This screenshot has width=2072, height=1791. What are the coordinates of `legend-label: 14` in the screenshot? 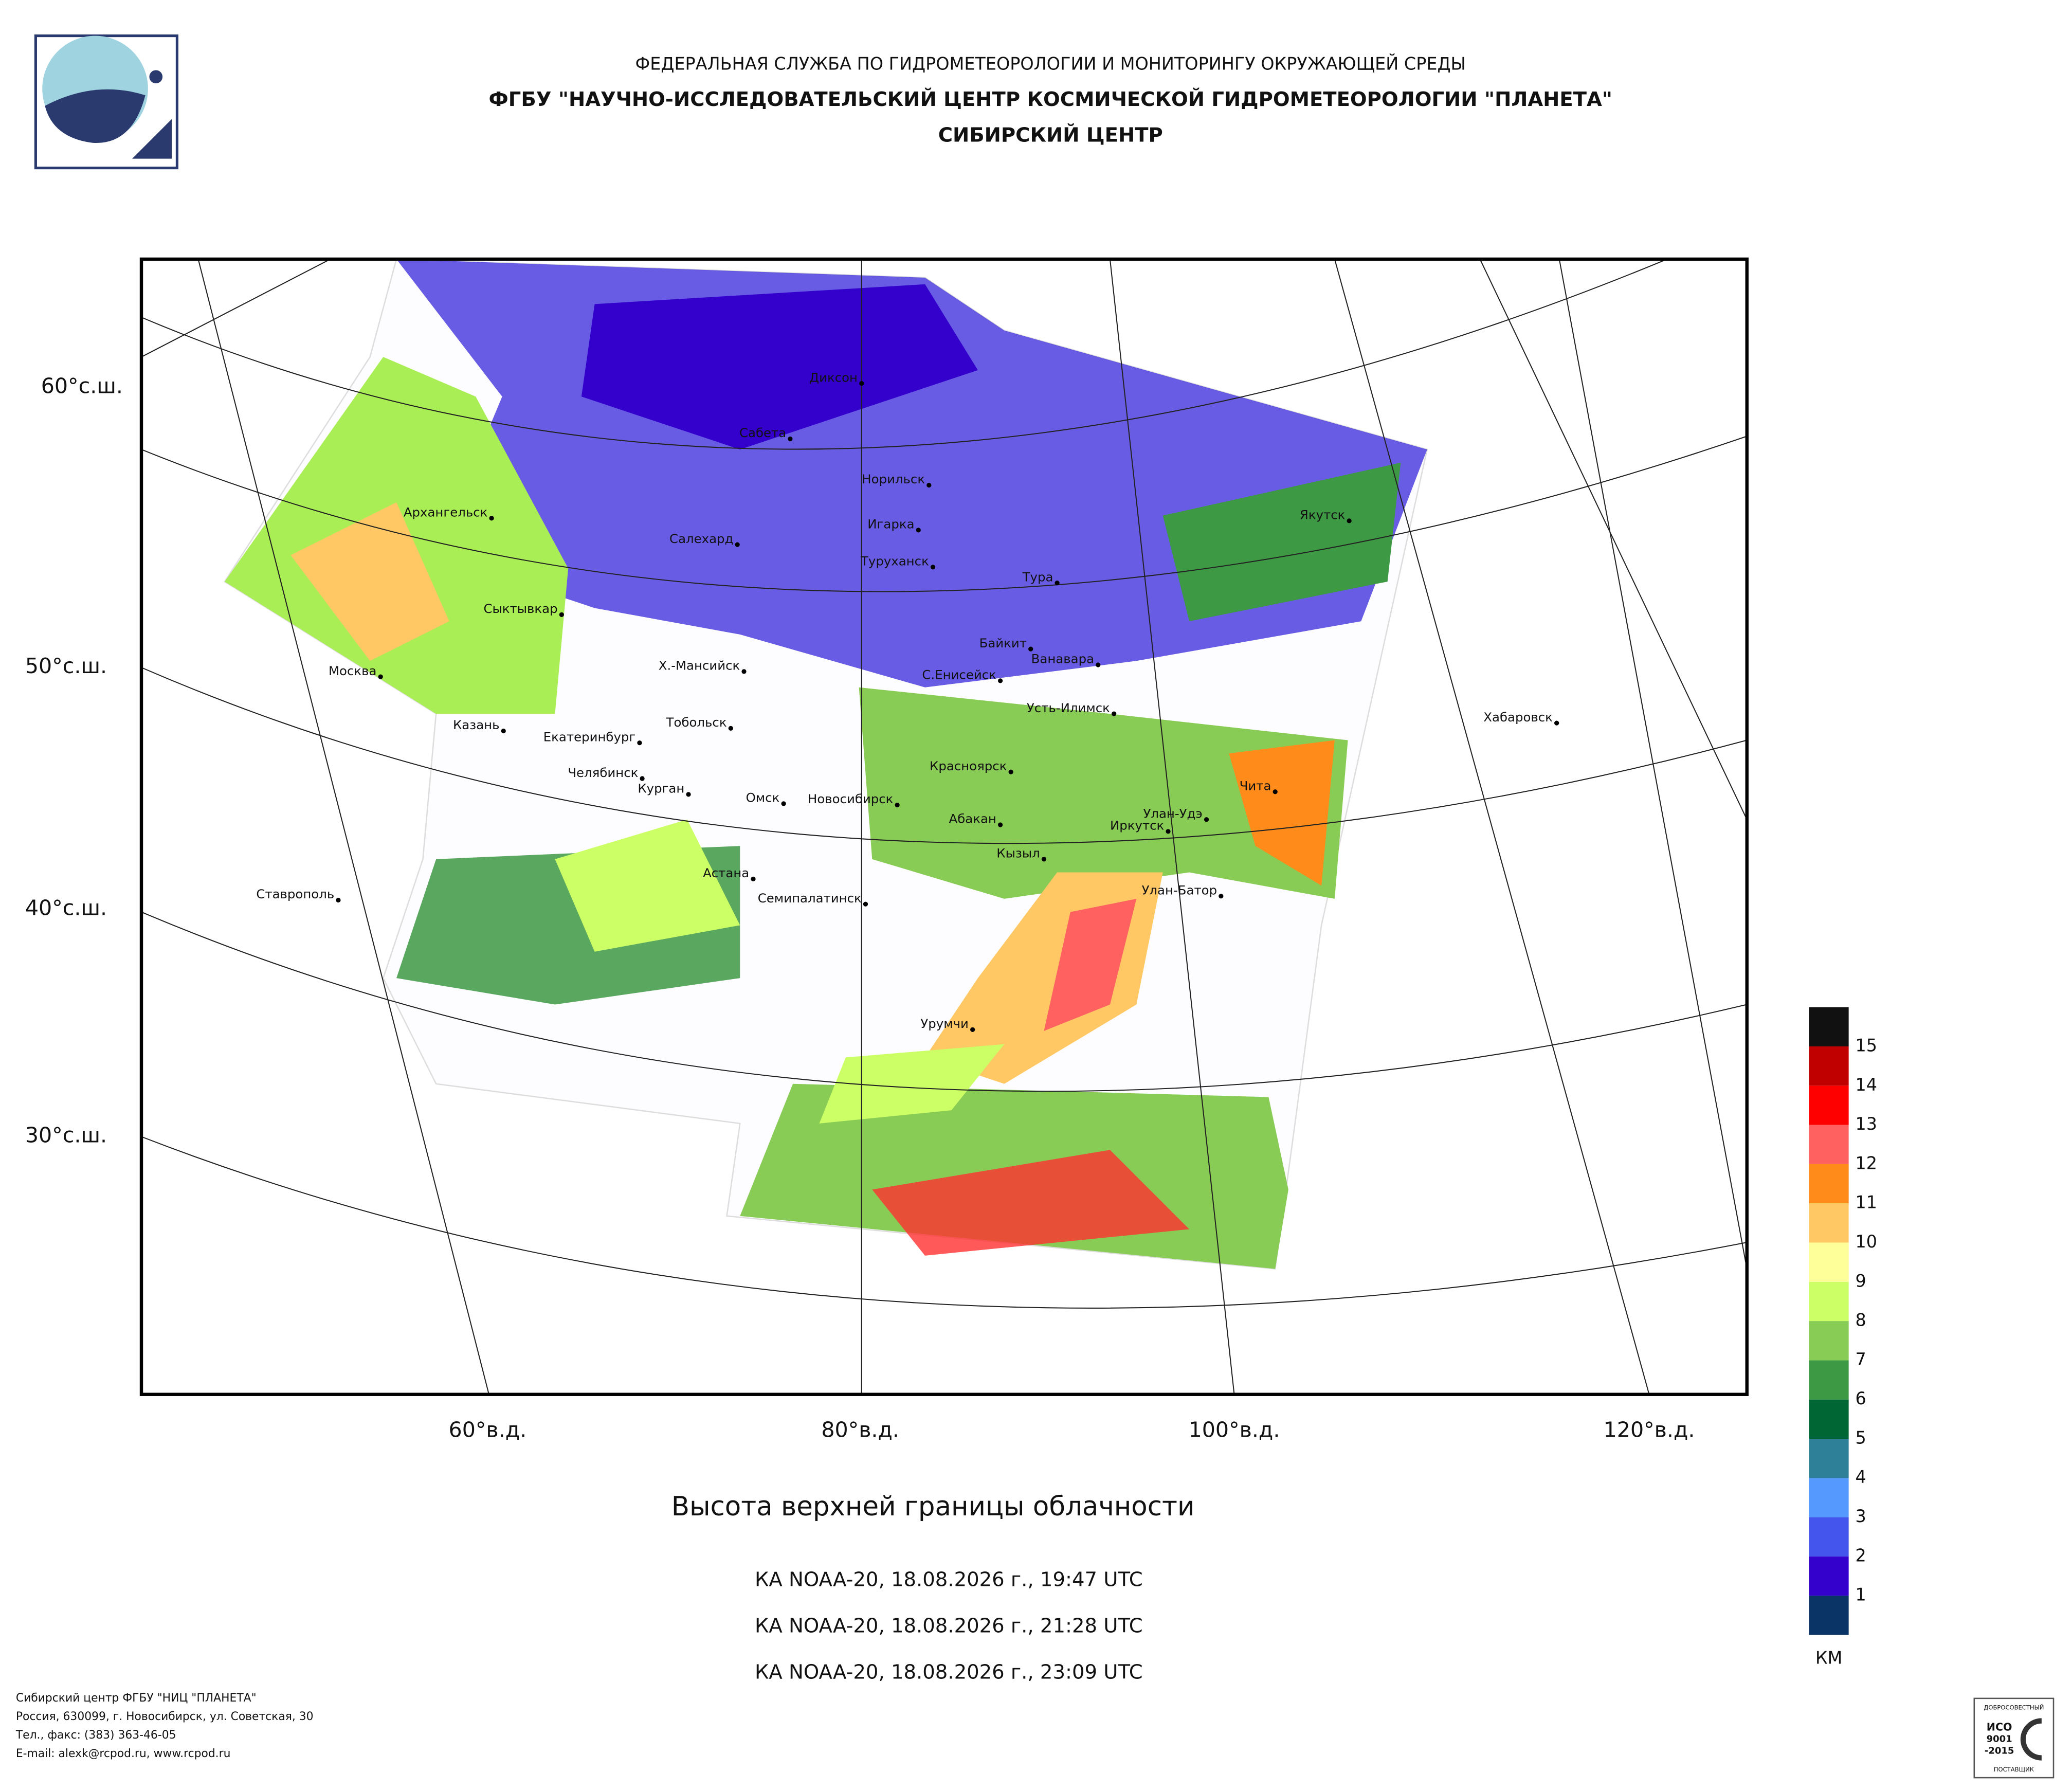 It's located at (1866, 1085).